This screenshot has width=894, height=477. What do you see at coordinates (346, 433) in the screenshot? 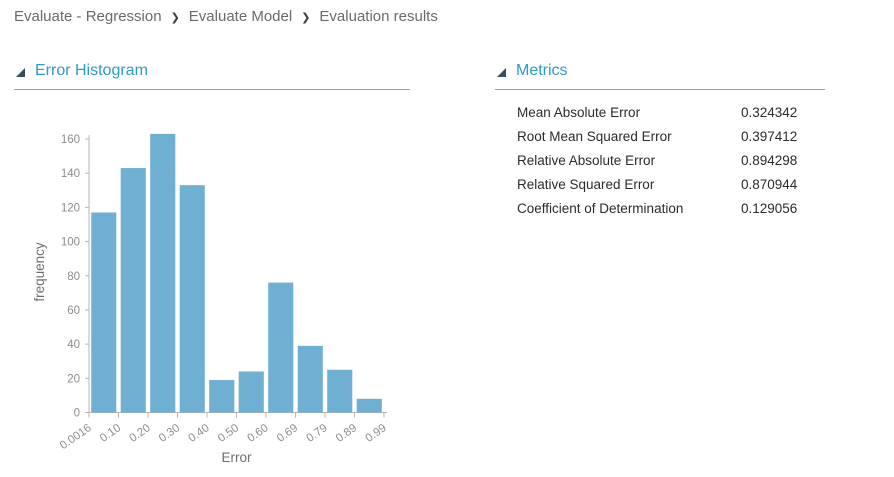
I see `x-axis-tick-label: 0.89` at bounding box center [346, 433].